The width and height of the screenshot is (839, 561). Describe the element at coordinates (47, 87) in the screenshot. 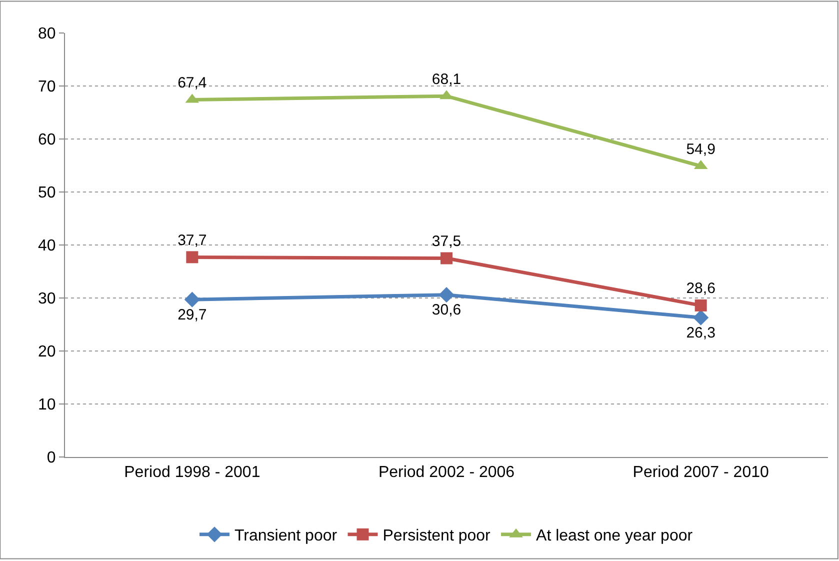

I see `y-tick-label: 70` at that location.